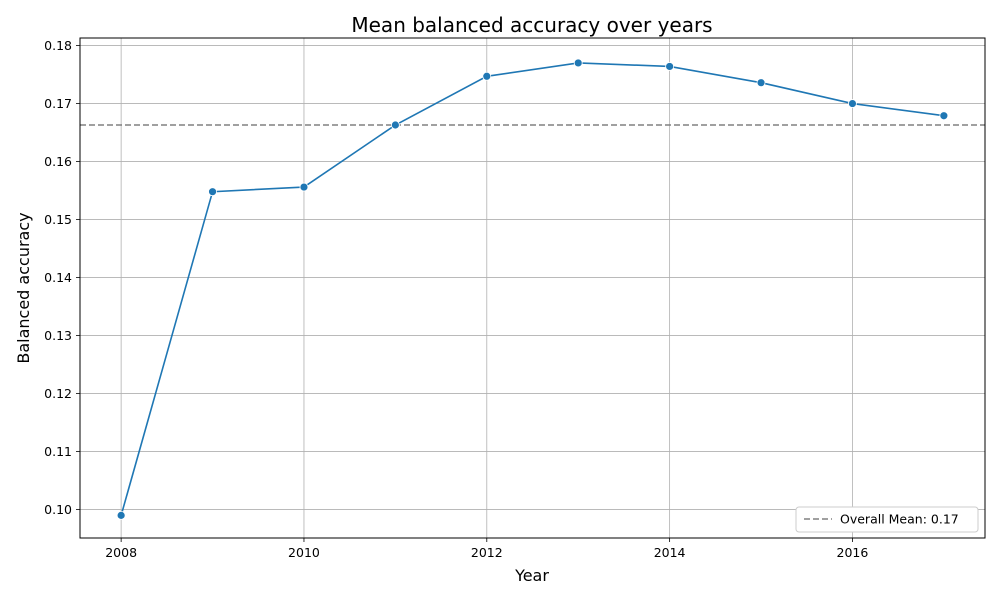 This screenshot has height=604, width=1000. I want to click on x-tick-label: 2016, so click(853, 552).